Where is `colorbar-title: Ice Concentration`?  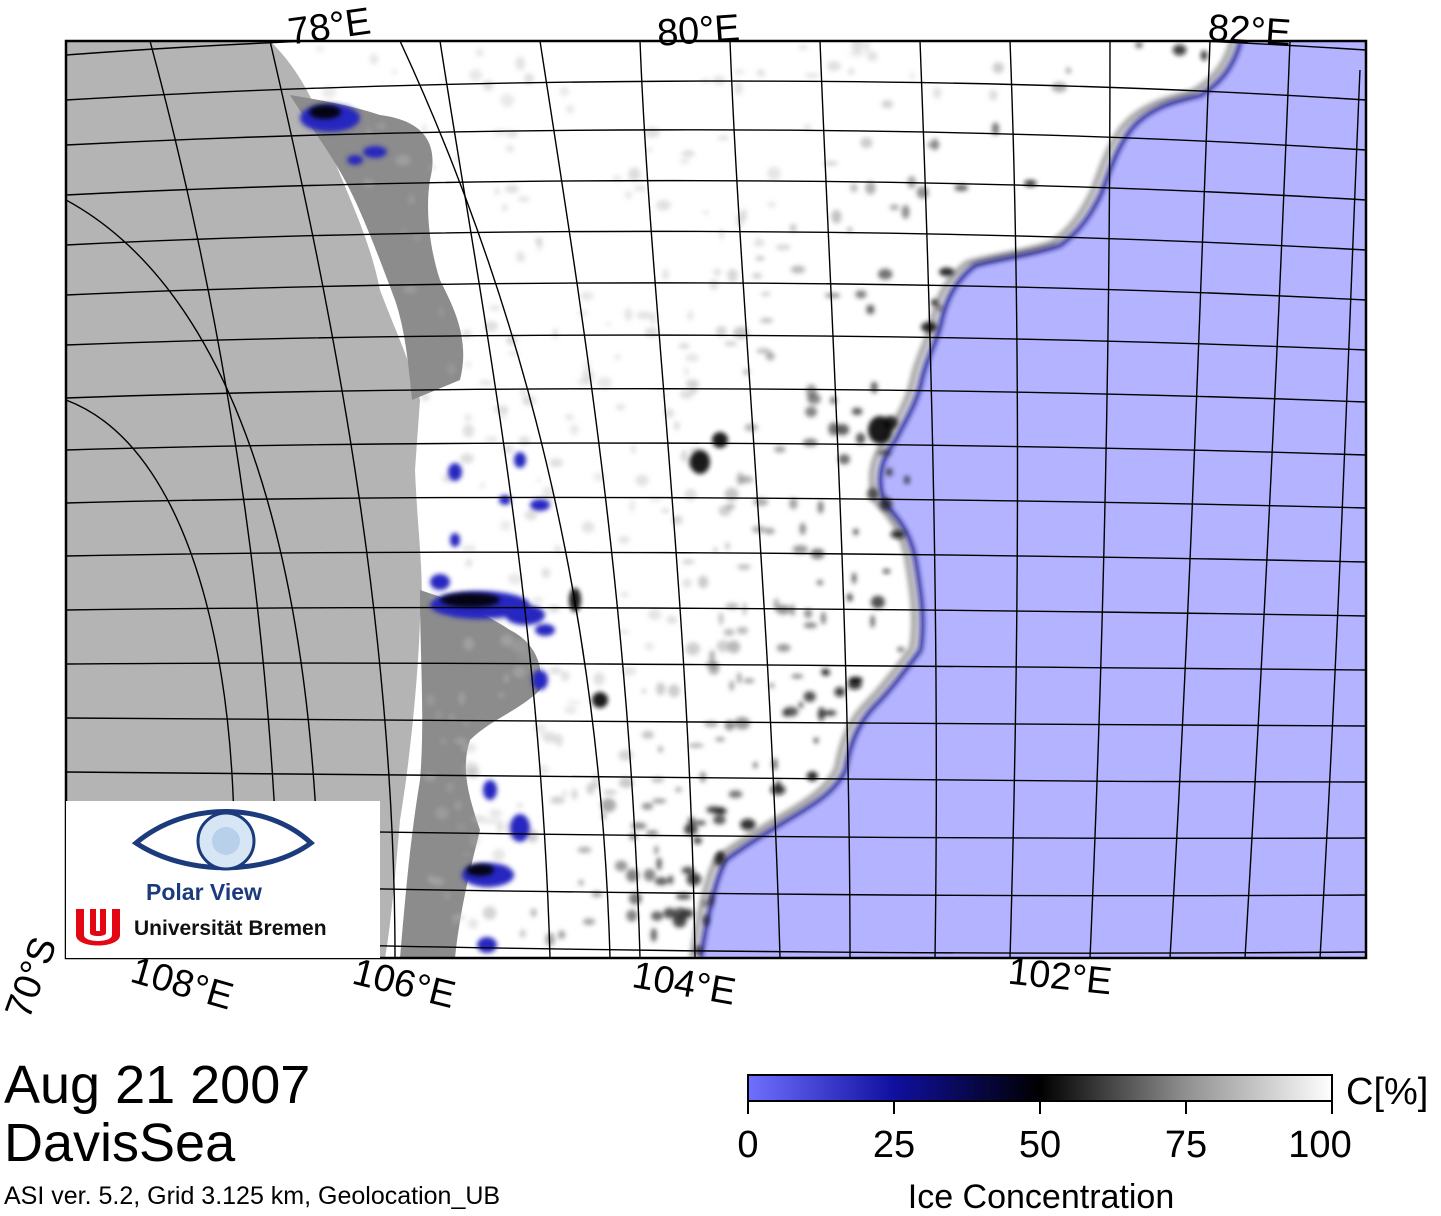 colorbar-title: Ice Concentration is located at coordinates (1041, 1197).